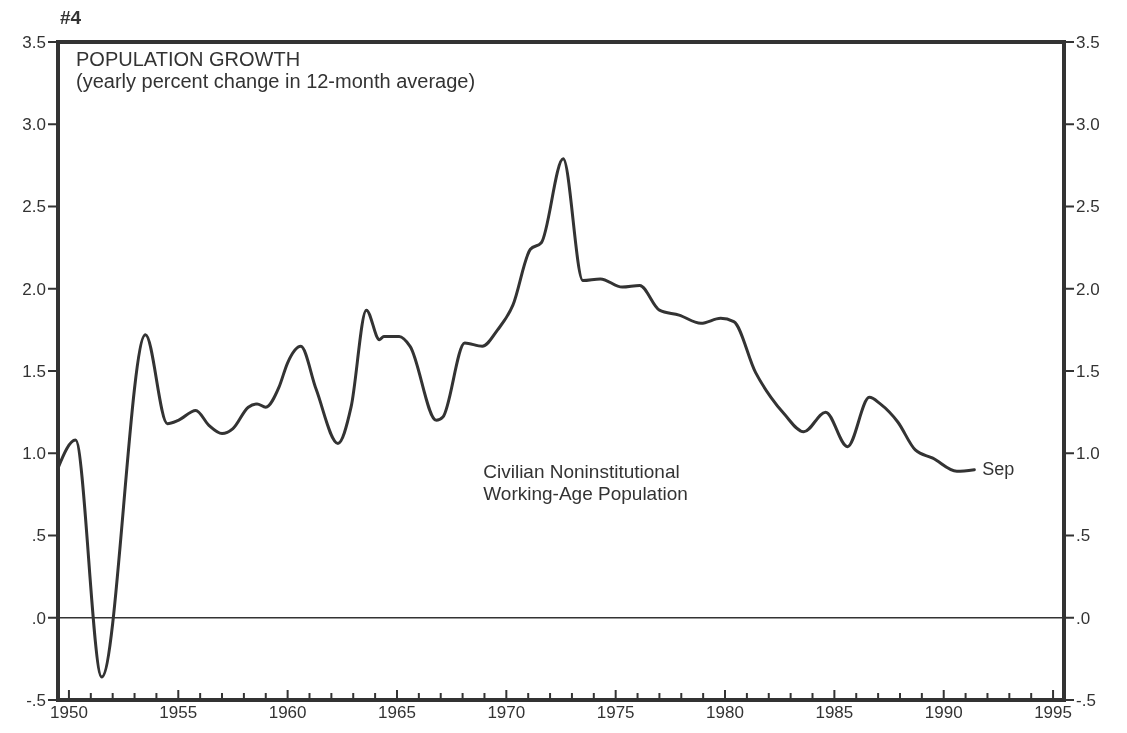 The width and height of the screenshot is (1127, 733). Describe the element at coordinates (585, 482) in the screenshot. I see `annotation: Civilian Noninstitutional Working-Age Population` at that location.